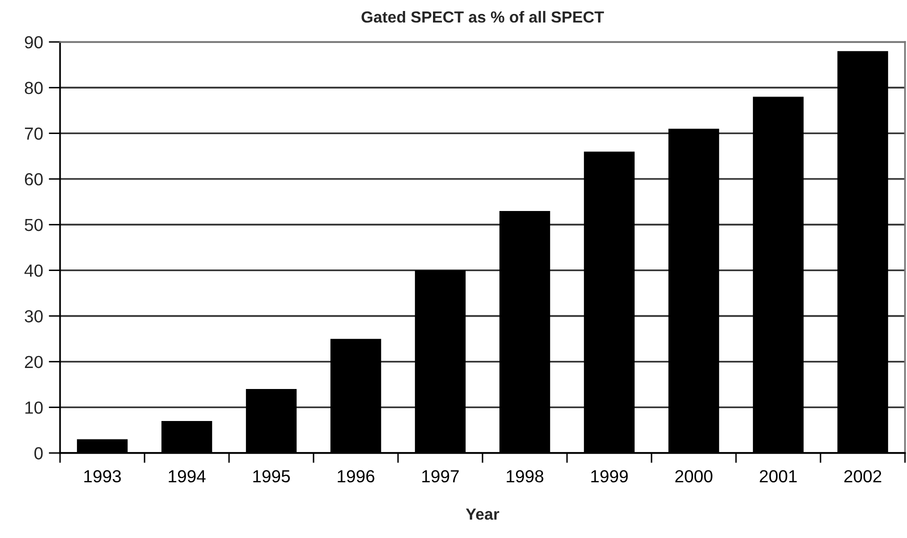 This screenshot has height=538, width=907. I want to click on x-axis-title: Year, so click(483, 514).